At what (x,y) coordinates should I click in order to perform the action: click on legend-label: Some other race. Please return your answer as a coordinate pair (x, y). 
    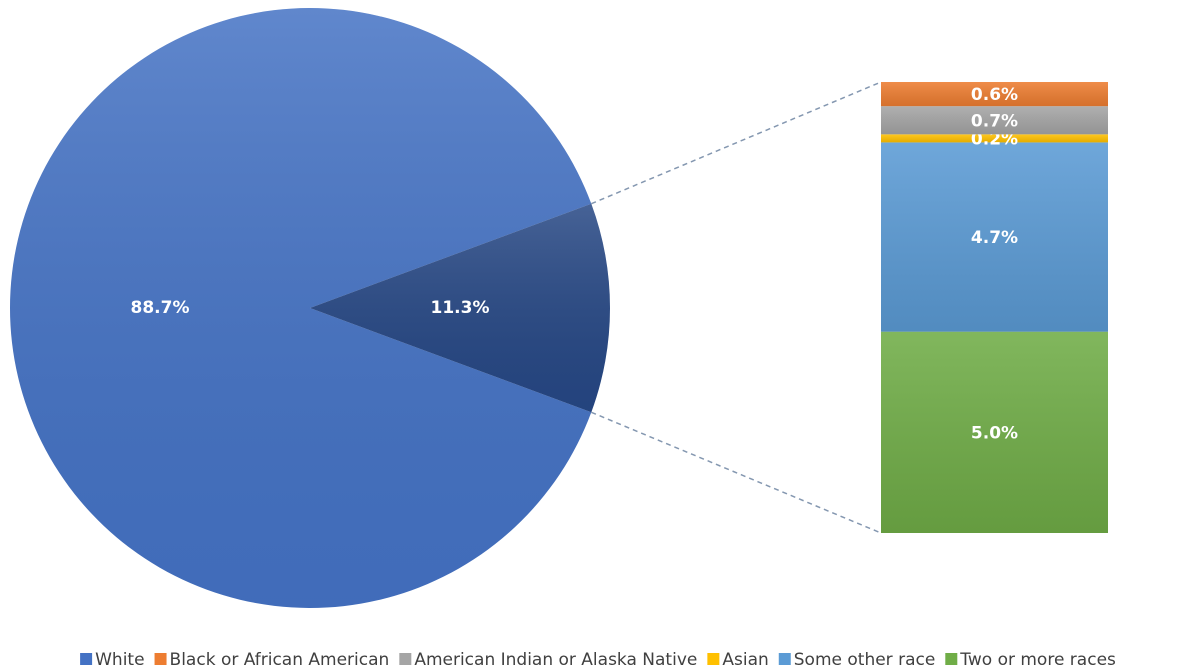
    Looking at the image, I should click on (865, 660).